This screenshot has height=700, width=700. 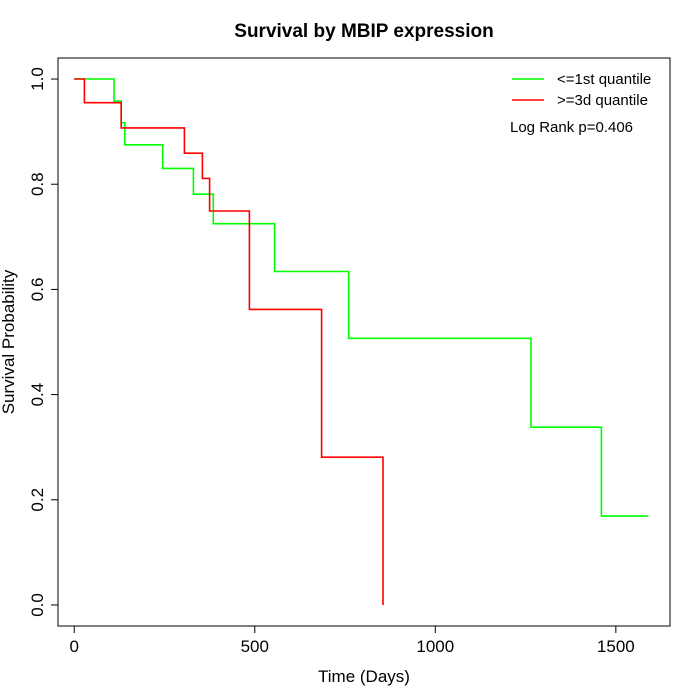 I want to click on chart-title: Survival by MBIP expression, so click(x=363, y=31).